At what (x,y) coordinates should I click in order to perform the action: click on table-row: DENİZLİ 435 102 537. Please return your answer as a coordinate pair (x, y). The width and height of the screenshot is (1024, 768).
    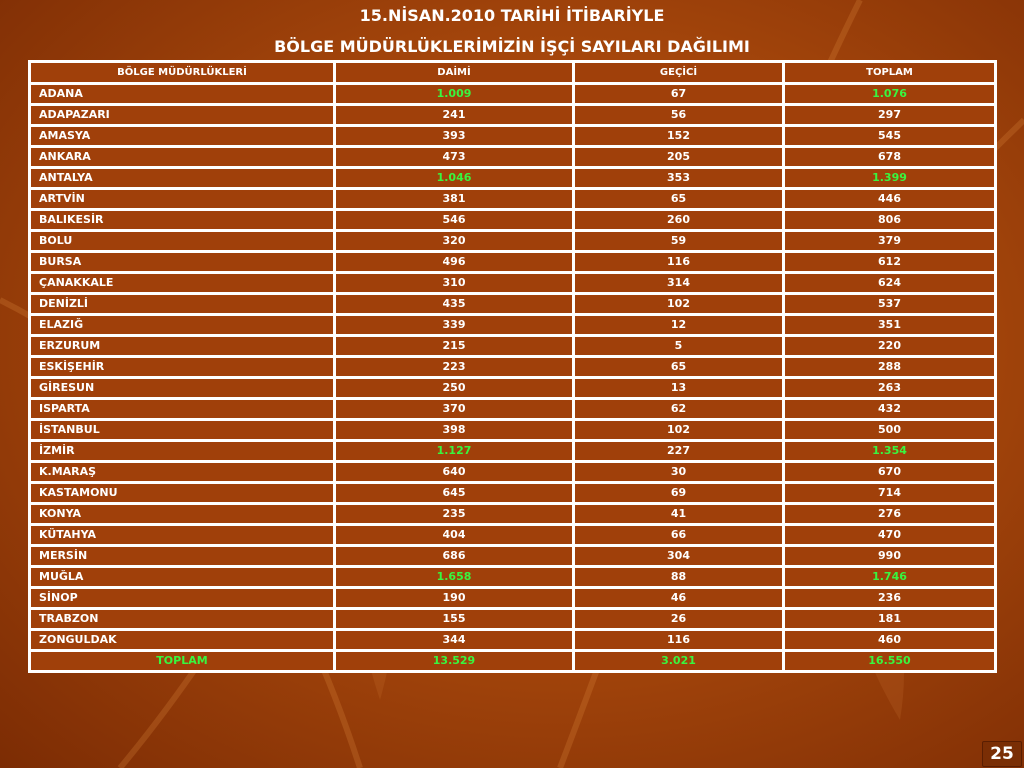
    Looking at the image, I should click on (512, 304).